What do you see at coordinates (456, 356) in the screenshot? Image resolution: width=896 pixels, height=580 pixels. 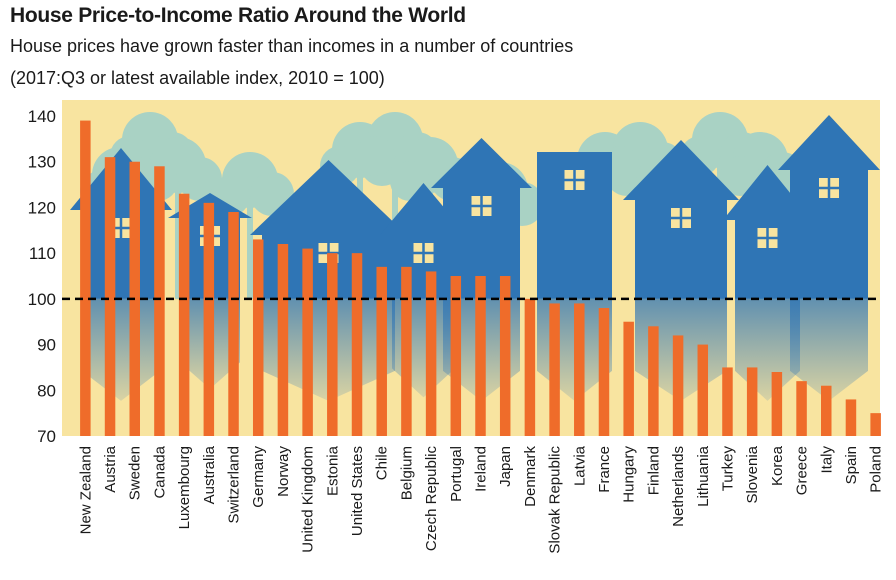 I see `bar-portugal` at bounding box center [456, 356].